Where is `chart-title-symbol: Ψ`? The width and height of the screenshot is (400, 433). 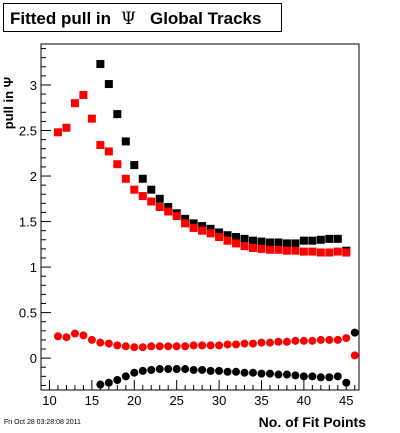
chart-title-symbol: Ψ is located at coordinates (128, 19).